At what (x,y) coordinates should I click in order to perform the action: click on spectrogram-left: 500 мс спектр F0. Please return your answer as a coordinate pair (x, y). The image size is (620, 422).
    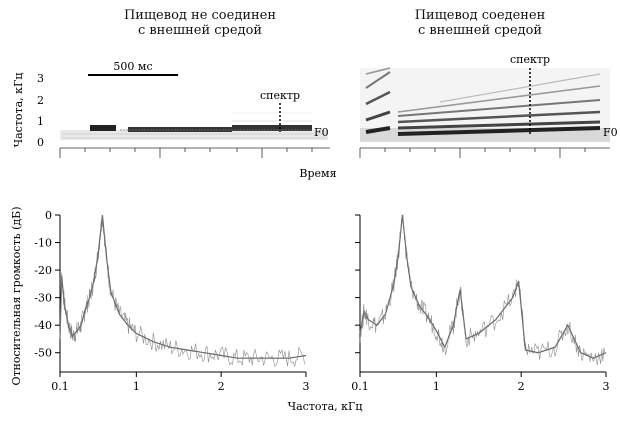
    Looking at the image, I should click on (194, 100).